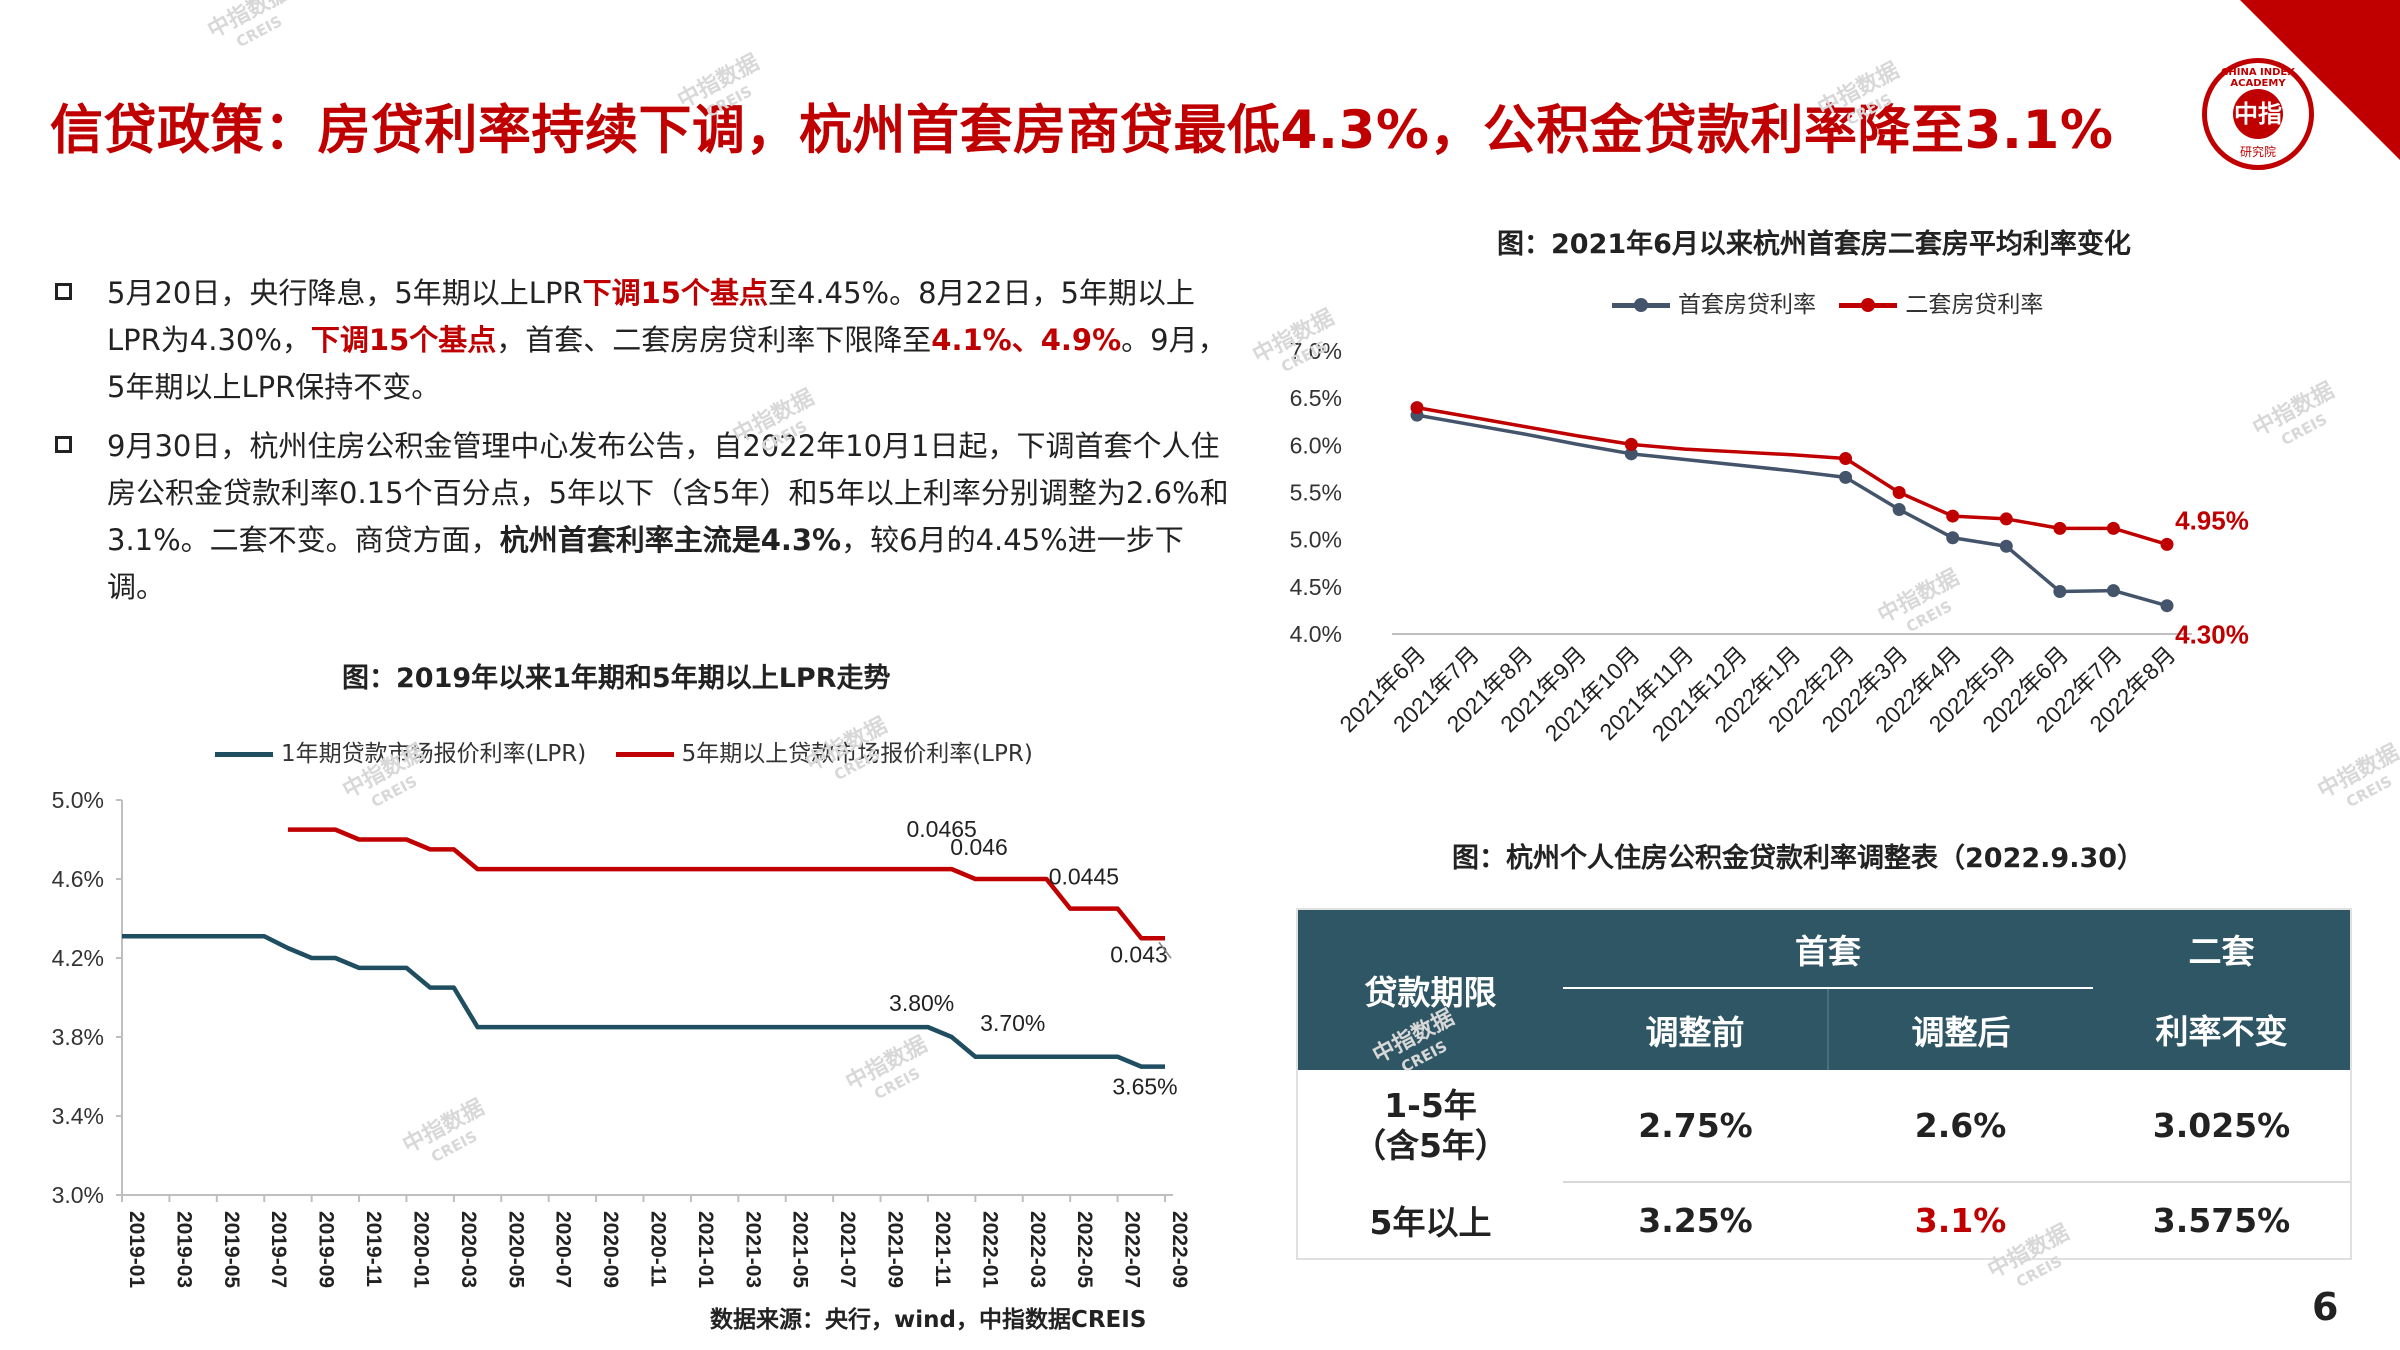 The width and height of the screenshot is (2400, 1350). What do you see at coordinates (857, 754) in the screenshot?
I see `lpr-legend-label-2: 5年期以上贷款市场报价利率(LPR)` at bounding box center [857, 754].